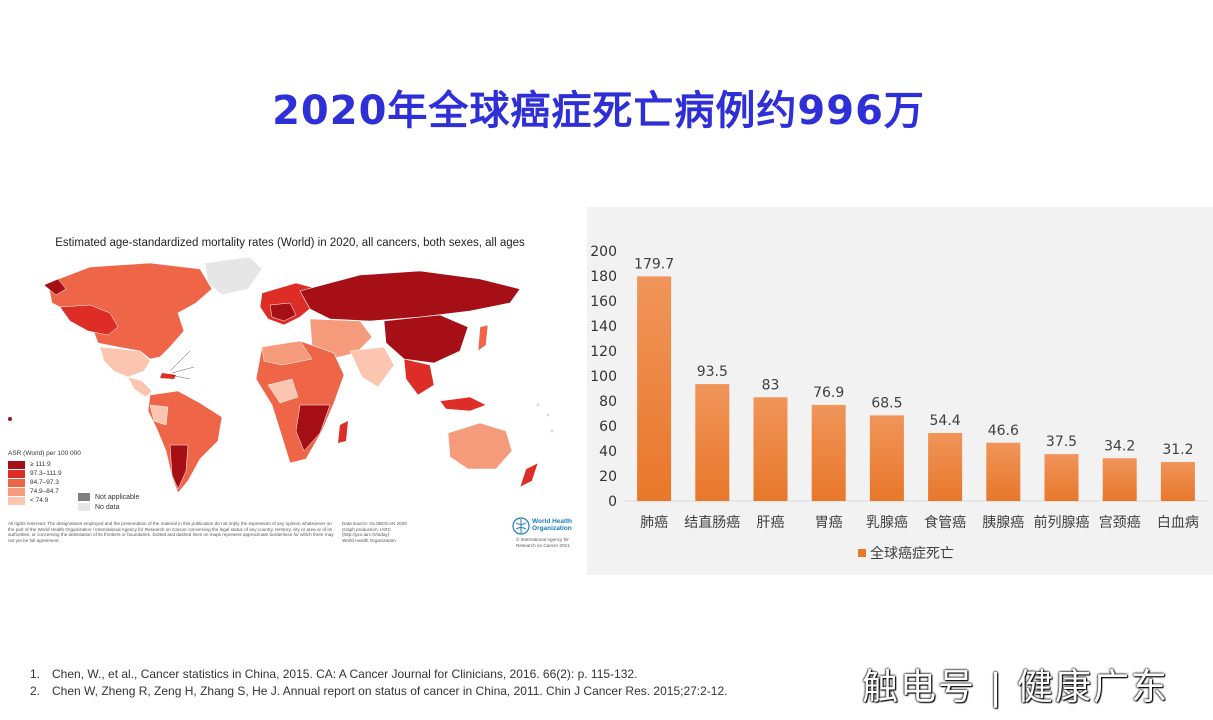  Describe the element at coordinates (608, 452) in the screenshot. I see `y-tick-label: 40` at that location.